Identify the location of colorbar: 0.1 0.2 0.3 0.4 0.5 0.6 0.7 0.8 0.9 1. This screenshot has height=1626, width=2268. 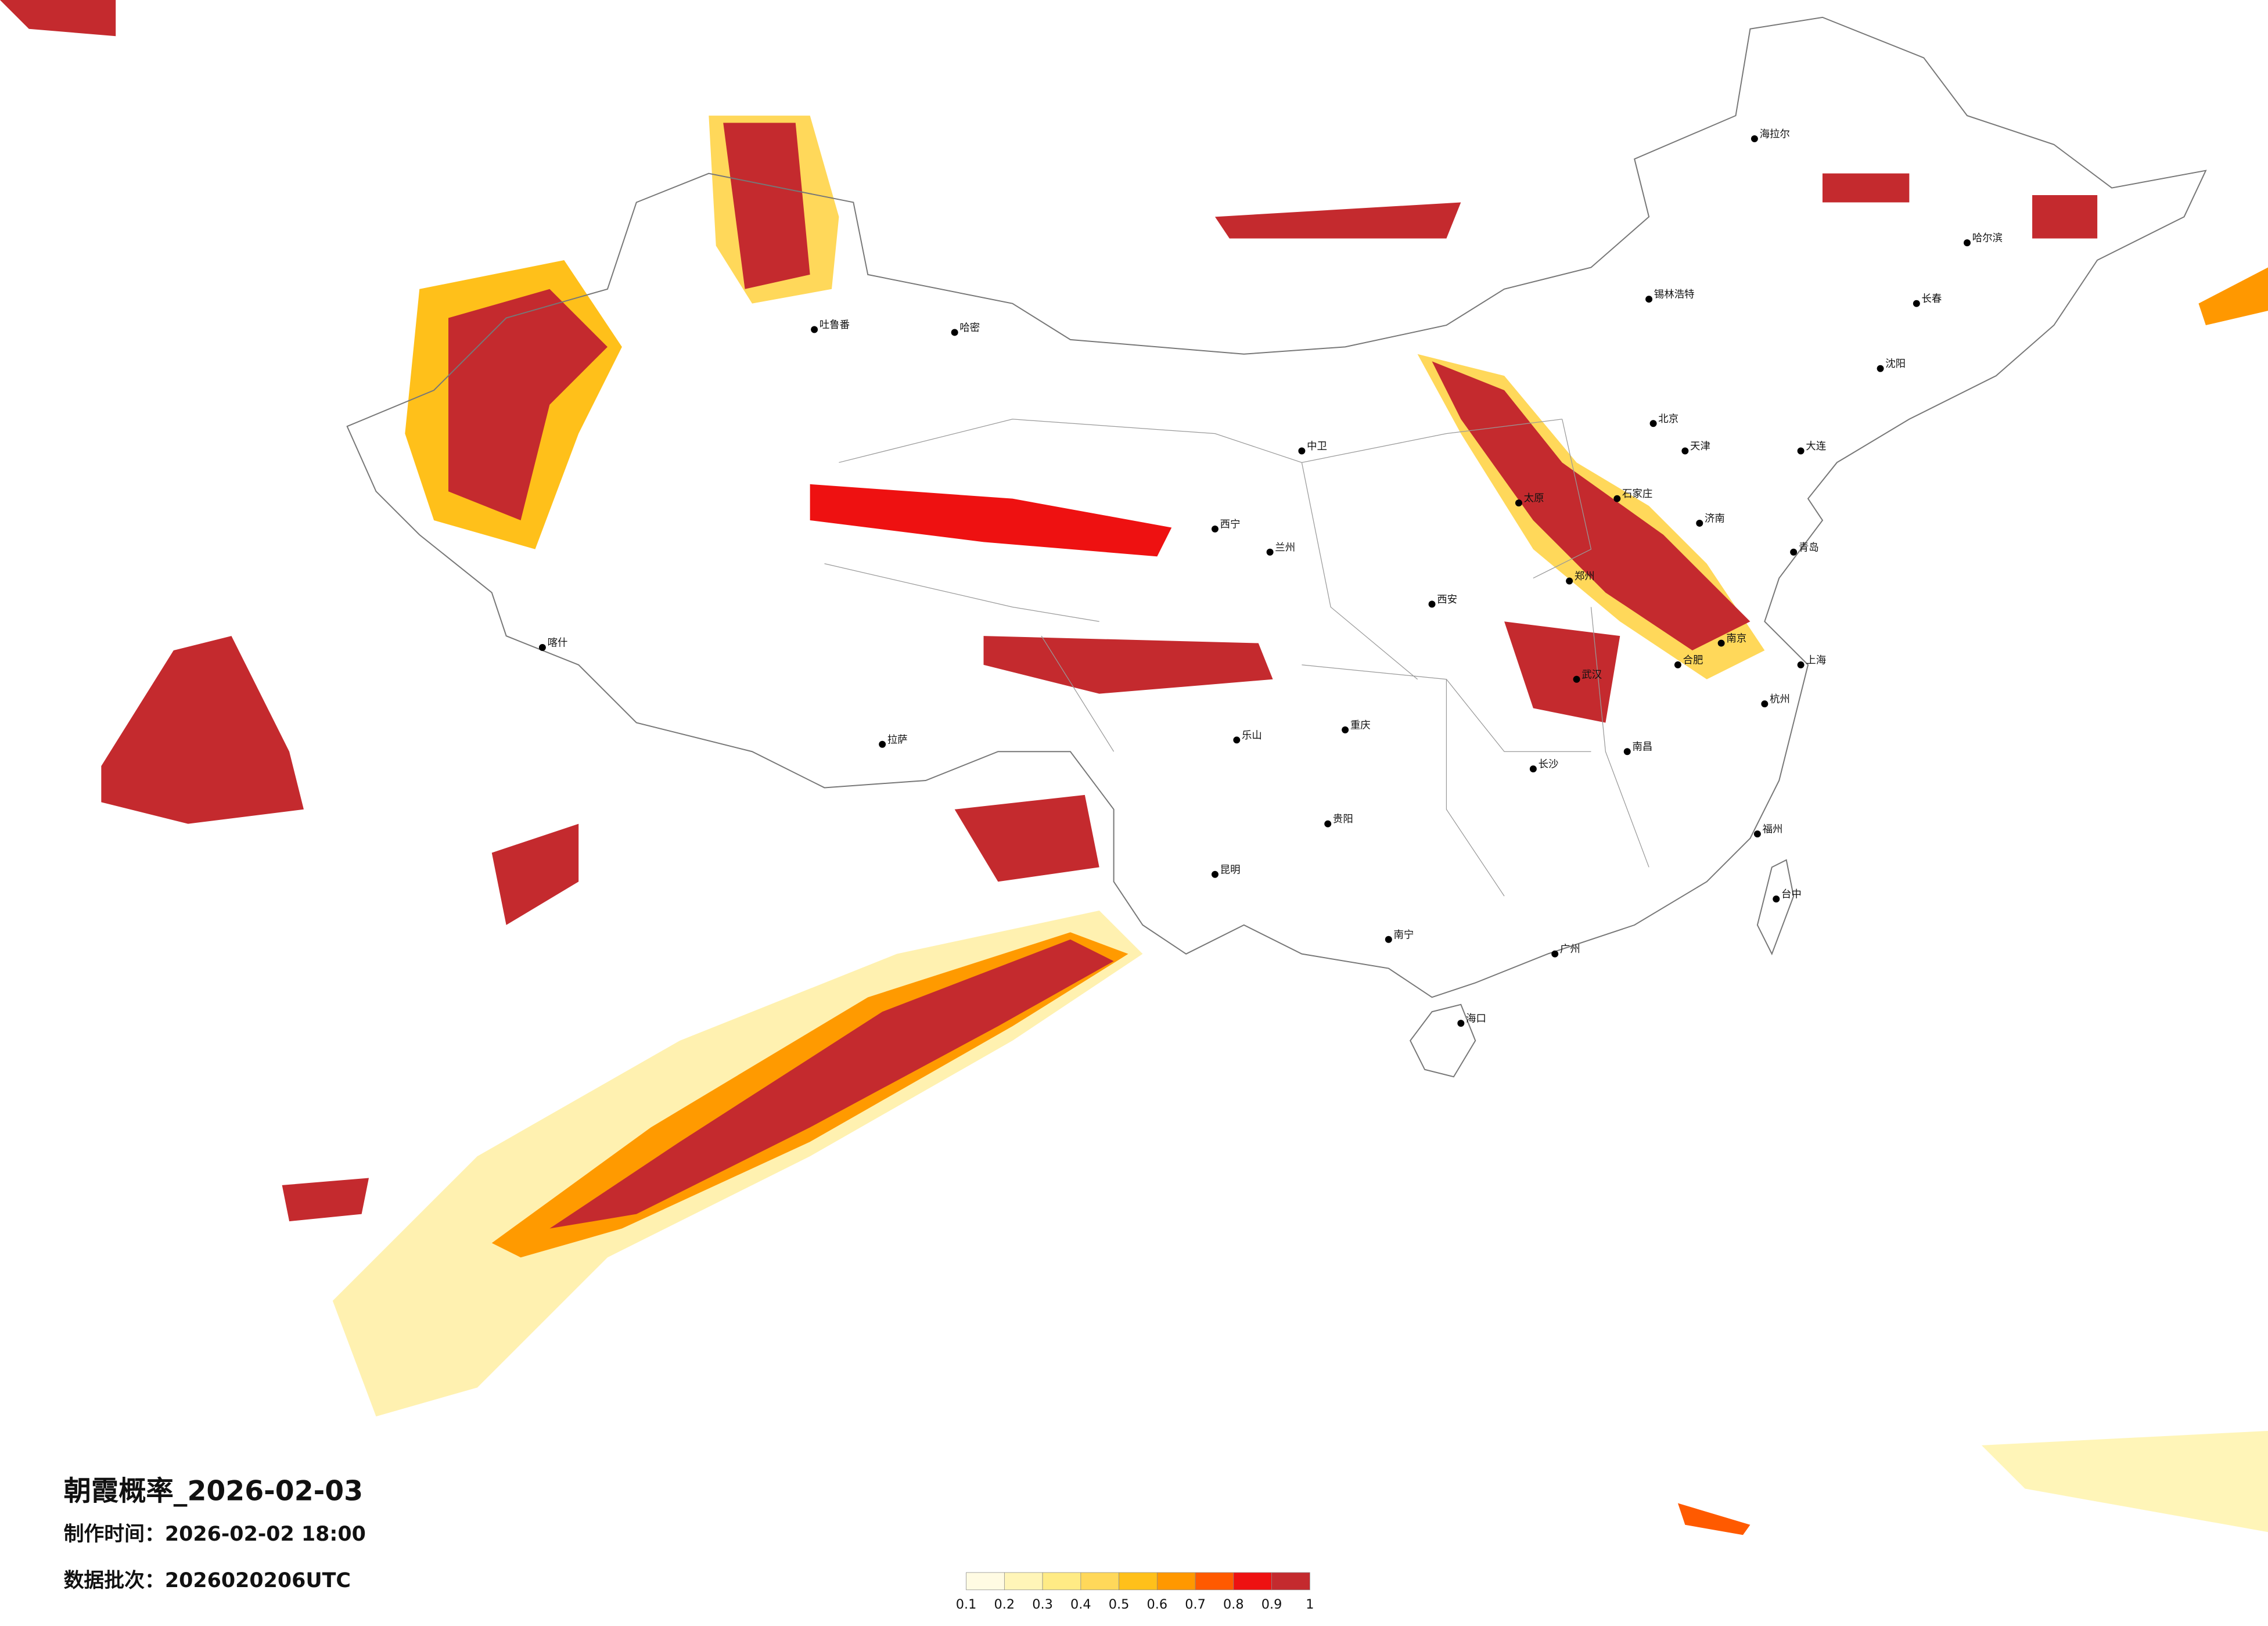
(1135, 1592).